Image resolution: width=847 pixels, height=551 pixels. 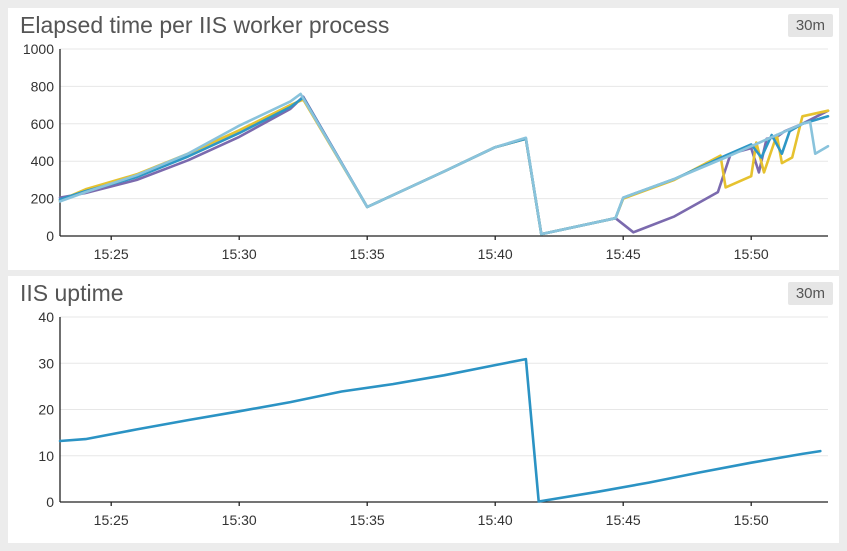 I want to click on y-tick-label: 40, so click(x=46, y=317).